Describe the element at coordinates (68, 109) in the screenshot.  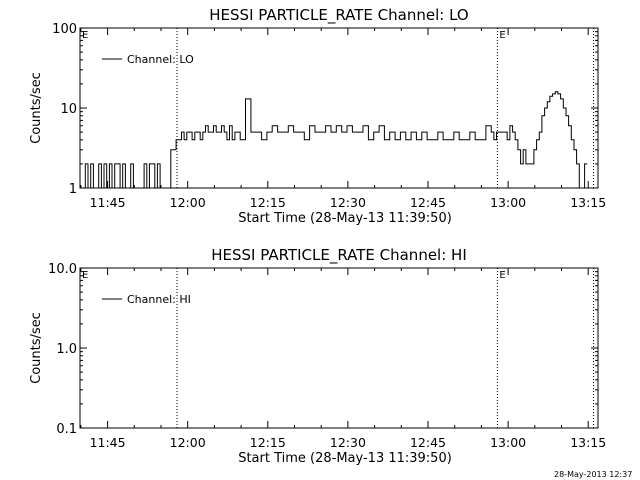
I see `y-tick-label: 10` at that location.